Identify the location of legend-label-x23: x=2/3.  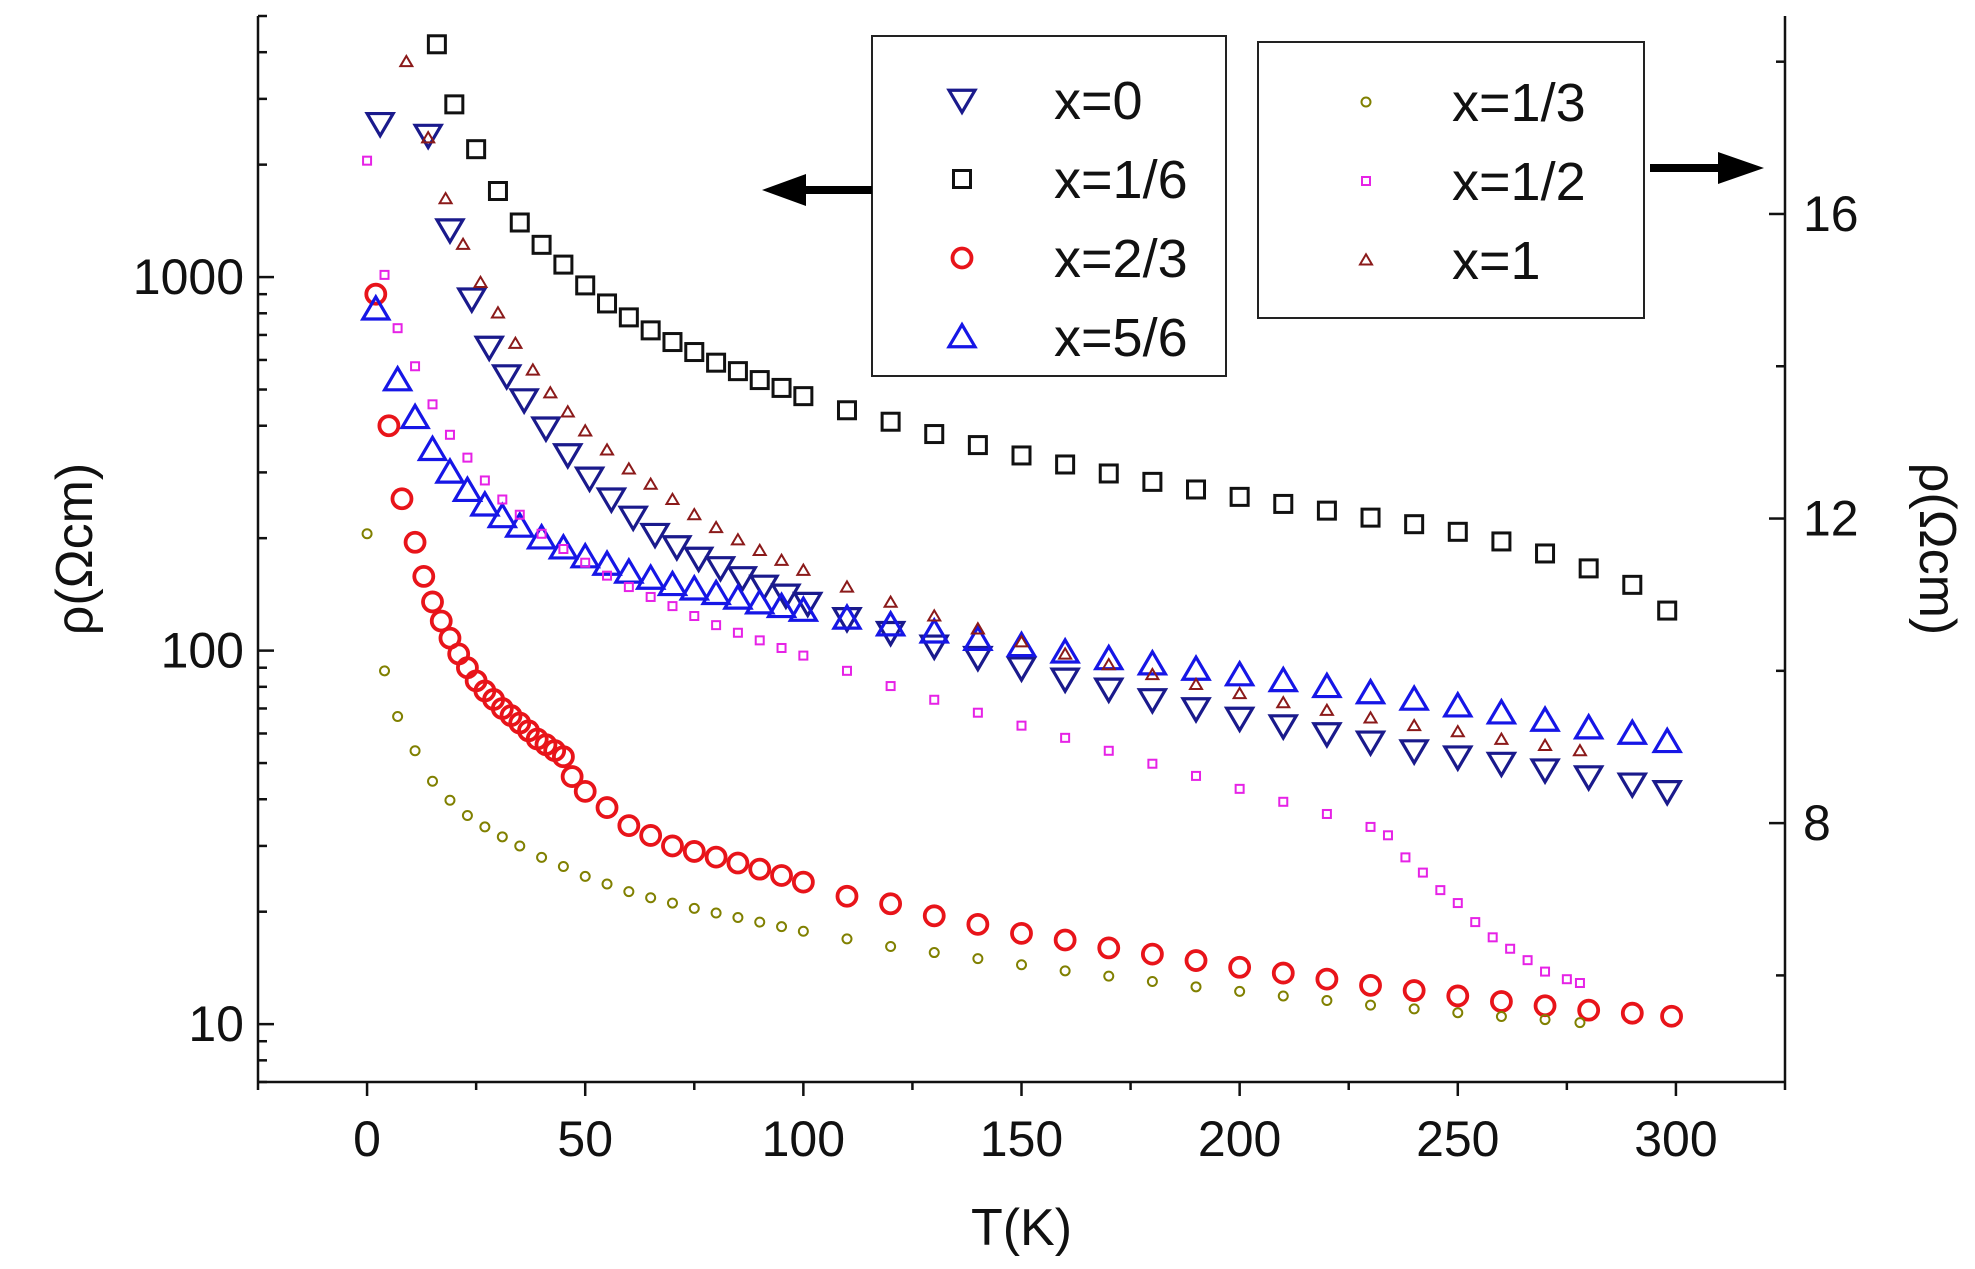
(1121, 259).